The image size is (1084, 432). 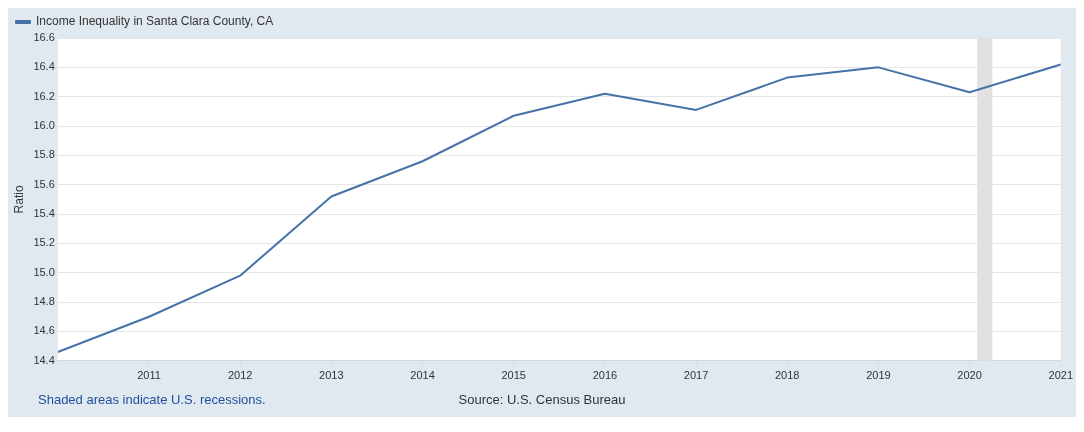 What do you see at coordinates (44, 301) in the screenshot?
I see `y-tick-label: 14.8` at bounding box center [44, 301].